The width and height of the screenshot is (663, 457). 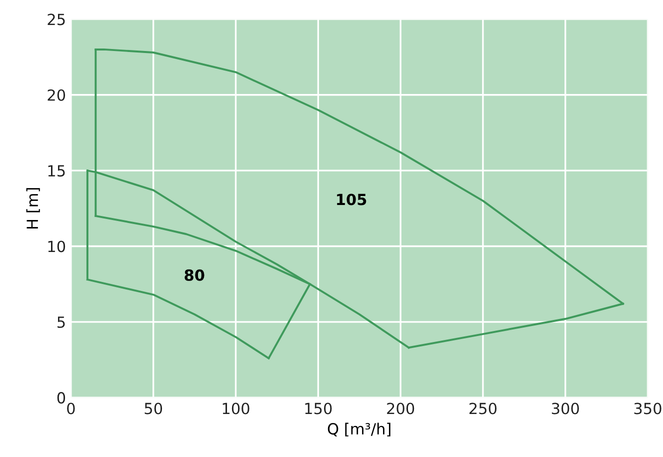 I want to click on y-tick-label: 5, so click(x=61, y=322).